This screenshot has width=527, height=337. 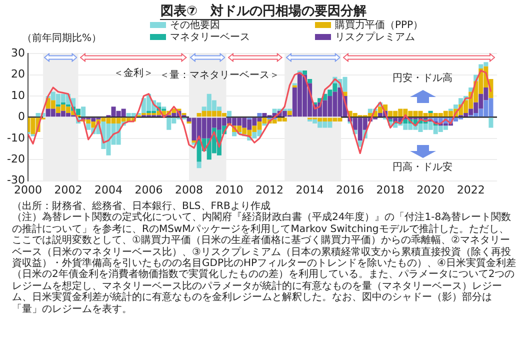 I want to click on annotation: ＜量：マネタリーベース＞, so click(x=220, y=75).